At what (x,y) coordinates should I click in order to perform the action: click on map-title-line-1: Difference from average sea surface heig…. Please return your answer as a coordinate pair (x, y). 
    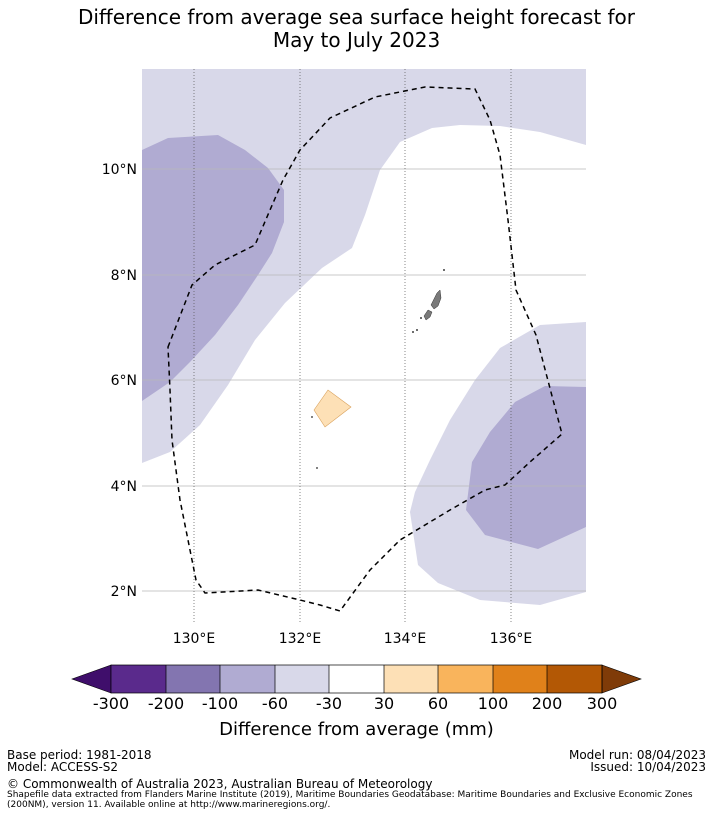
    Looking at the image, I should click on (356, 17).